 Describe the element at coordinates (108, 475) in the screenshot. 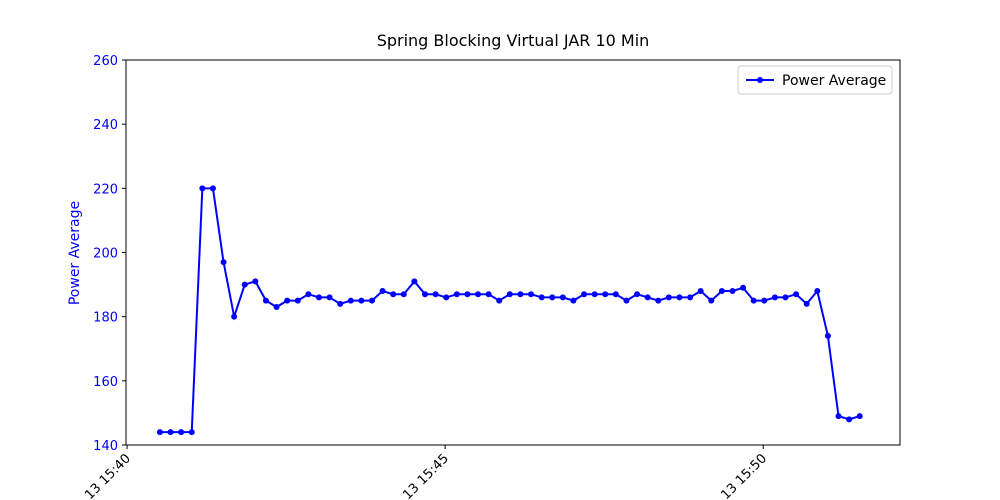

I see `x-tick-label: 13 15:40` at that location.